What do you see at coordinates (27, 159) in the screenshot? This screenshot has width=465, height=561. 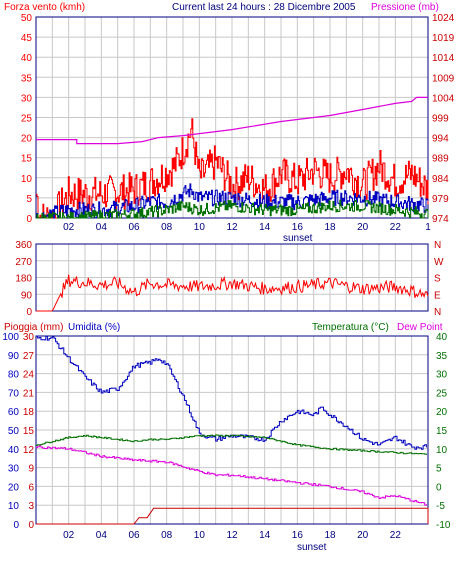 I see `wind-tick-label: 15` at bounding box center [27, 159].